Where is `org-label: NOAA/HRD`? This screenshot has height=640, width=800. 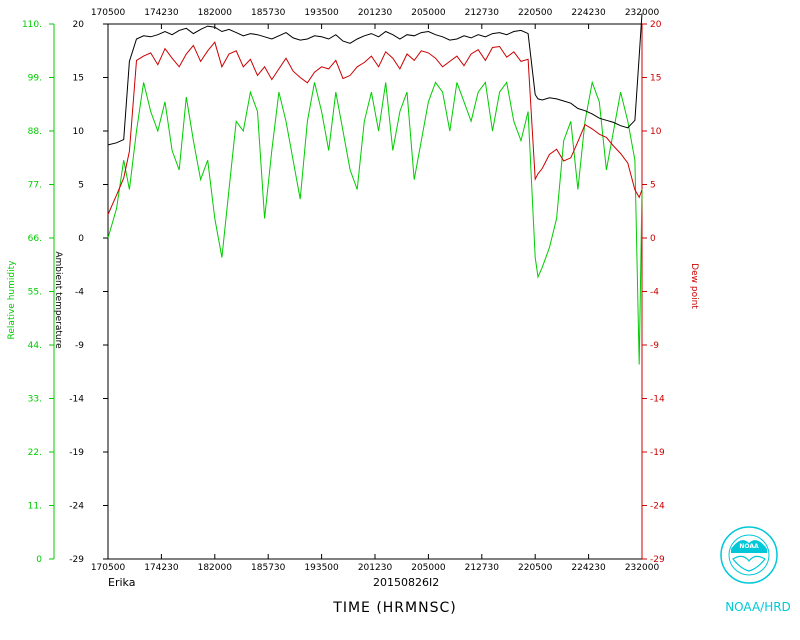 org-label: NOAA/HRD is located at coordinates (758, 607).